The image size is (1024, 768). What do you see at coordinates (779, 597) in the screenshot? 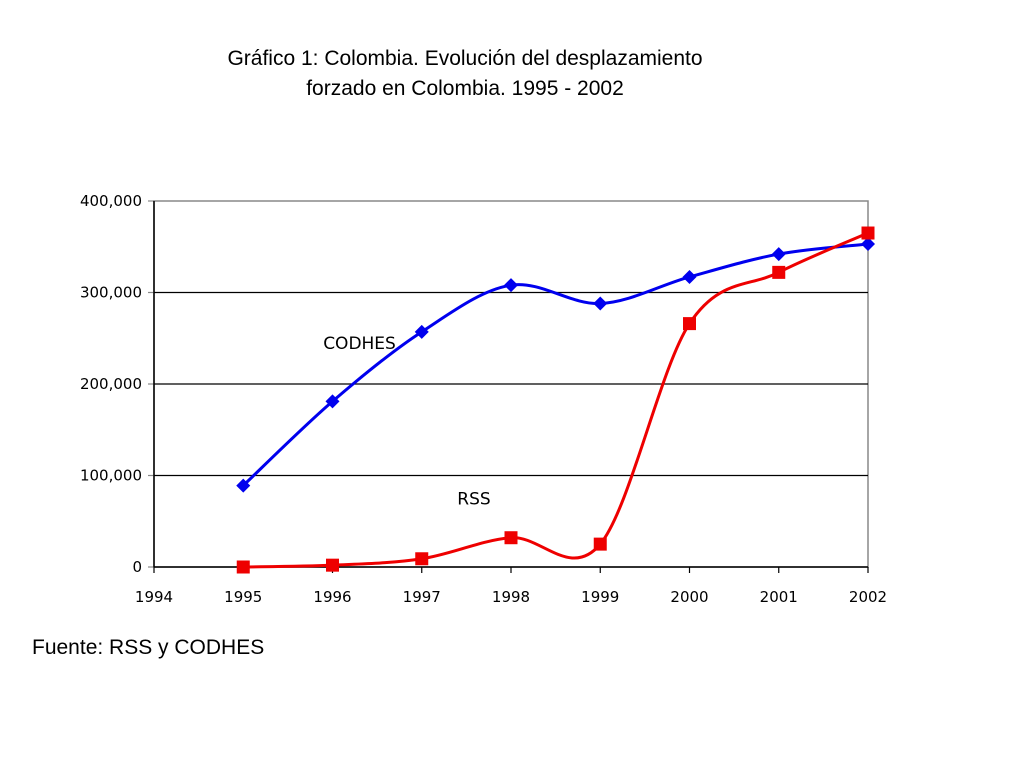
I see `x-tick-label: 2001` at bounding box center [779, 597].